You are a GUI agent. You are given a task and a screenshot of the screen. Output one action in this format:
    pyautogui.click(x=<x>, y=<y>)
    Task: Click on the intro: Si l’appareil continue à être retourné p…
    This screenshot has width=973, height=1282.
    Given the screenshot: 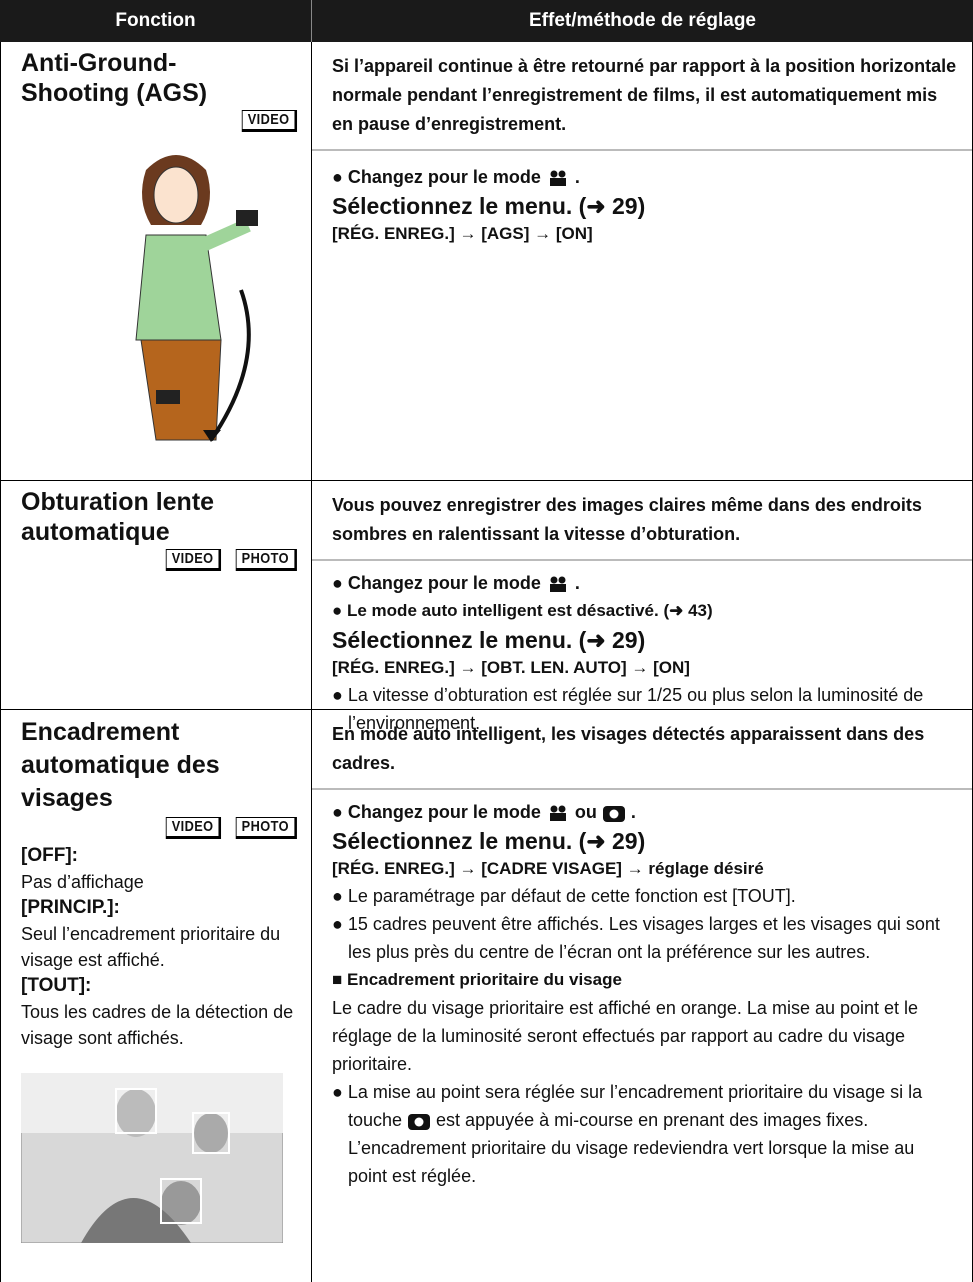 What is the action you would take?
    pyautogui.click(x=642, y=96)
    